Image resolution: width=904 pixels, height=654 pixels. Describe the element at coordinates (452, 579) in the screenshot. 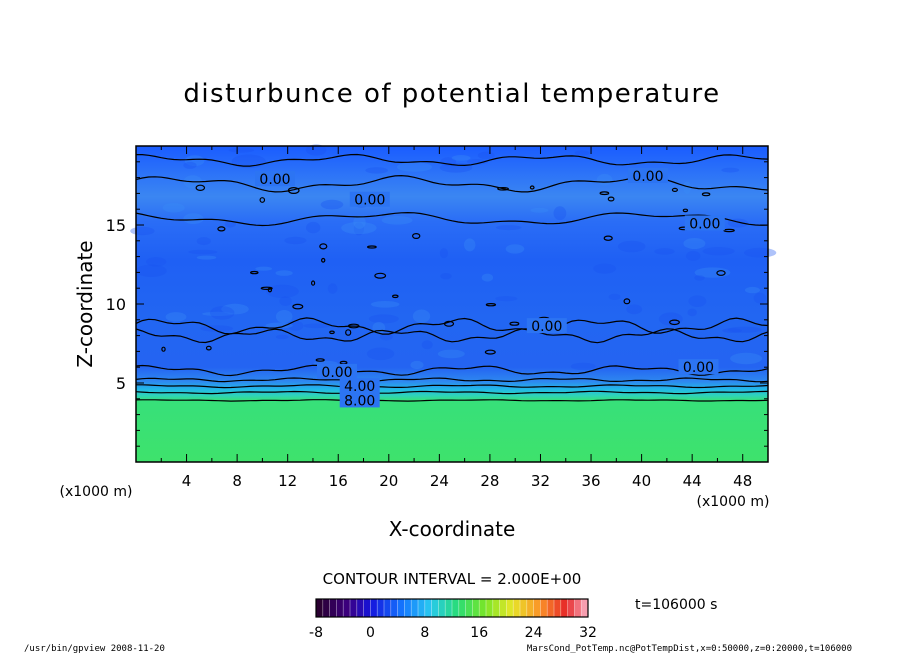

I see `contour-interval-label: CONTOUR INTERVAL = 2.000E+00` at that location.